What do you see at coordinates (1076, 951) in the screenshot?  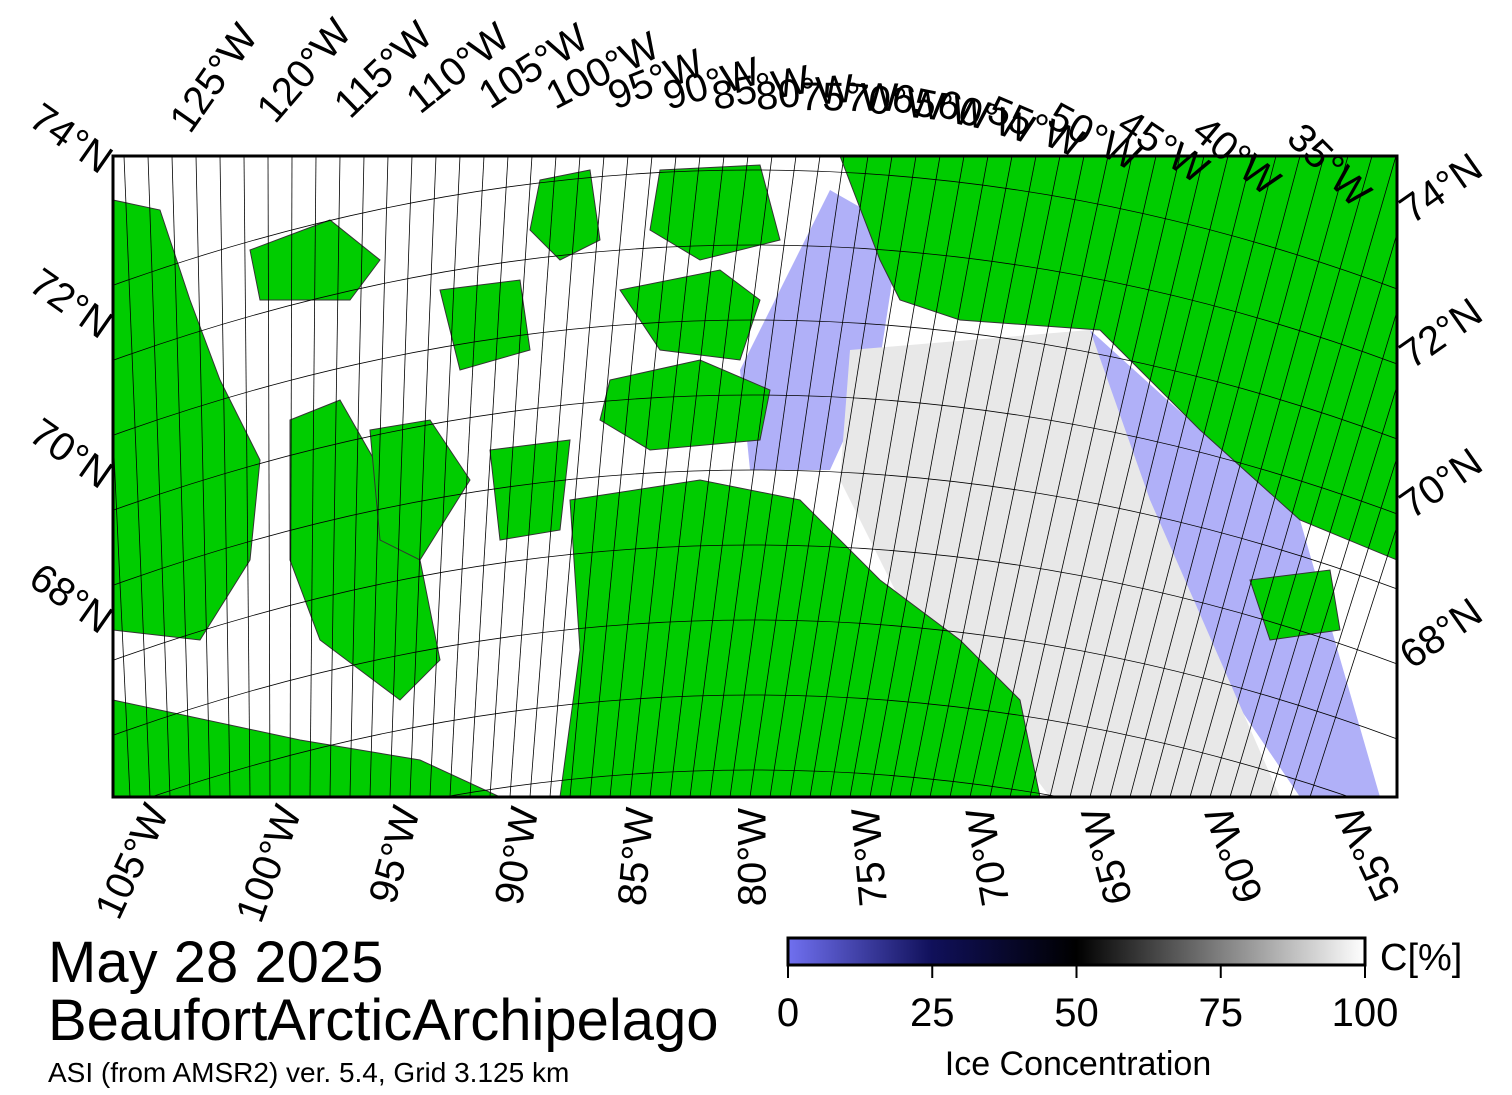 I see `colorbar` at bounding box center [1076, 951].